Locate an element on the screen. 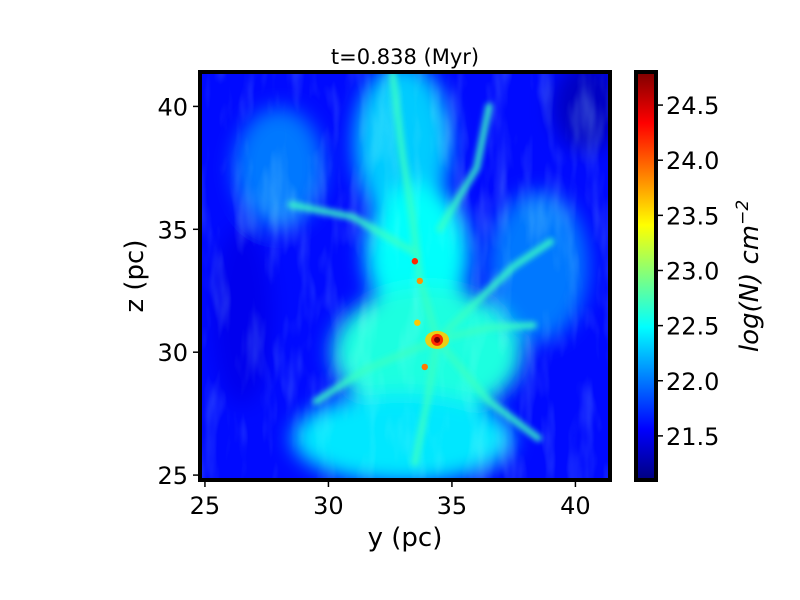 This screenshot has width=800, height=600. colorbar-tick-label: 23.5 is located at coordinates (692, 216).